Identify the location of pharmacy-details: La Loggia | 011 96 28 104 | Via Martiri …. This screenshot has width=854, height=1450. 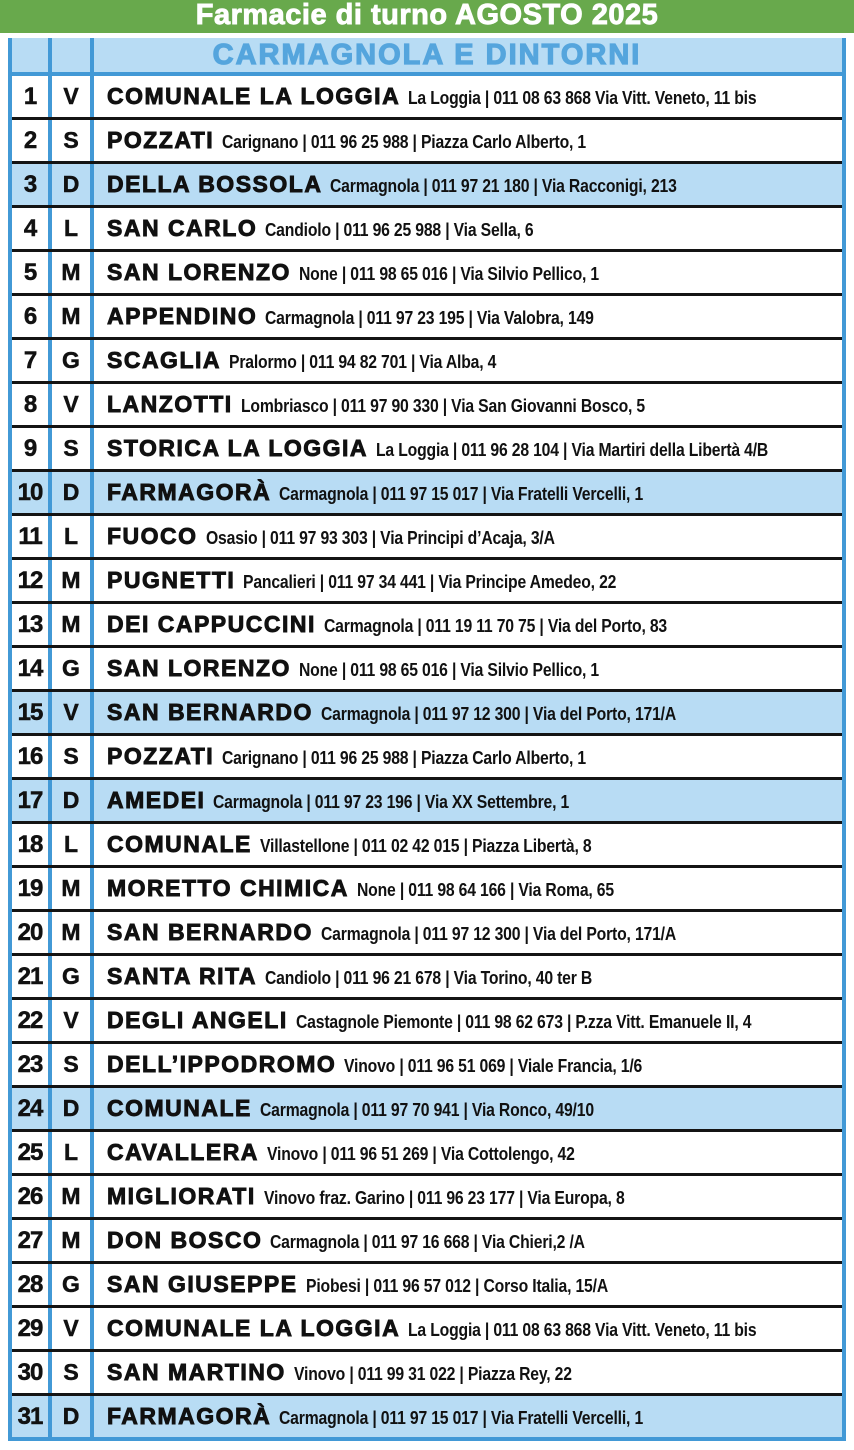
(572, 449).